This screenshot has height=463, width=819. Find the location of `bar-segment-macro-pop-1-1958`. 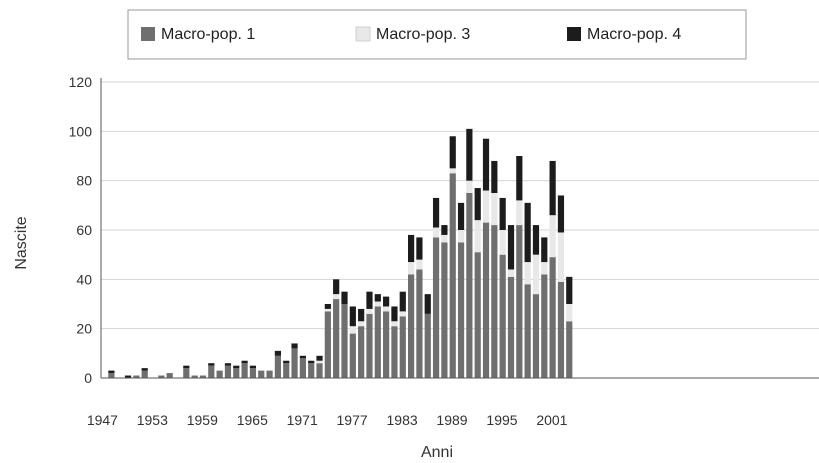

bar-segment-macro-pop-1-1958 is located at coordinates (203, 376).